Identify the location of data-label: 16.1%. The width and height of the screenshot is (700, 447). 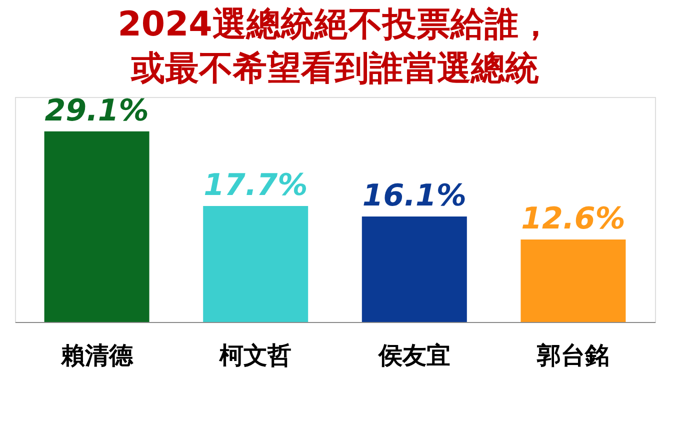
(414, 196).